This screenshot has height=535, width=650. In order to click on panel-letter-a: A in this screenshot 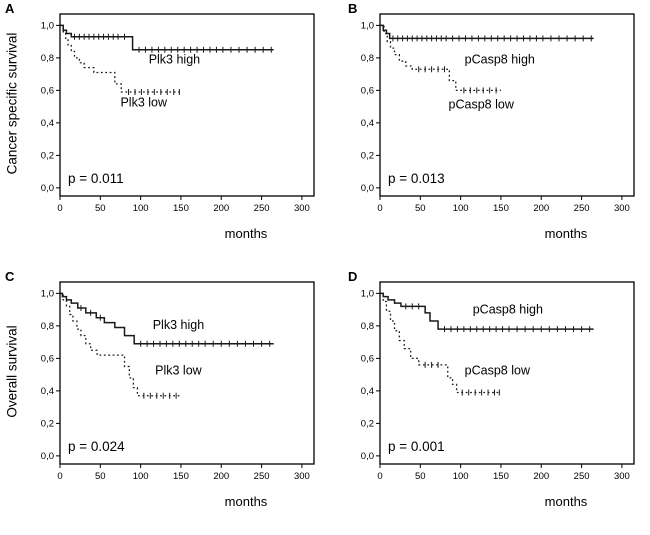, I will do `click(10, 8)`.